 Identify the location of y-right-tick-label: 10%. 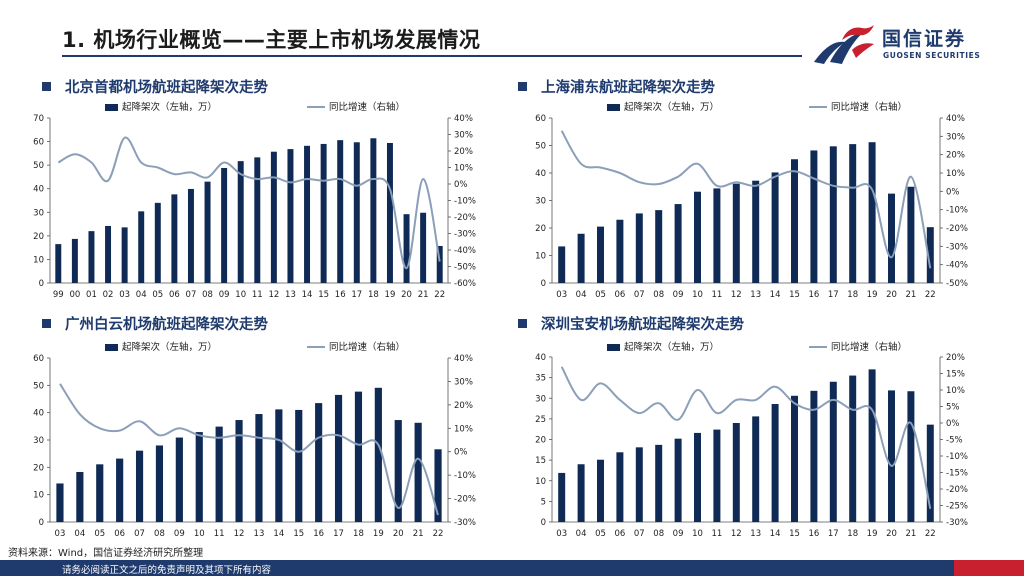
(463, 429).